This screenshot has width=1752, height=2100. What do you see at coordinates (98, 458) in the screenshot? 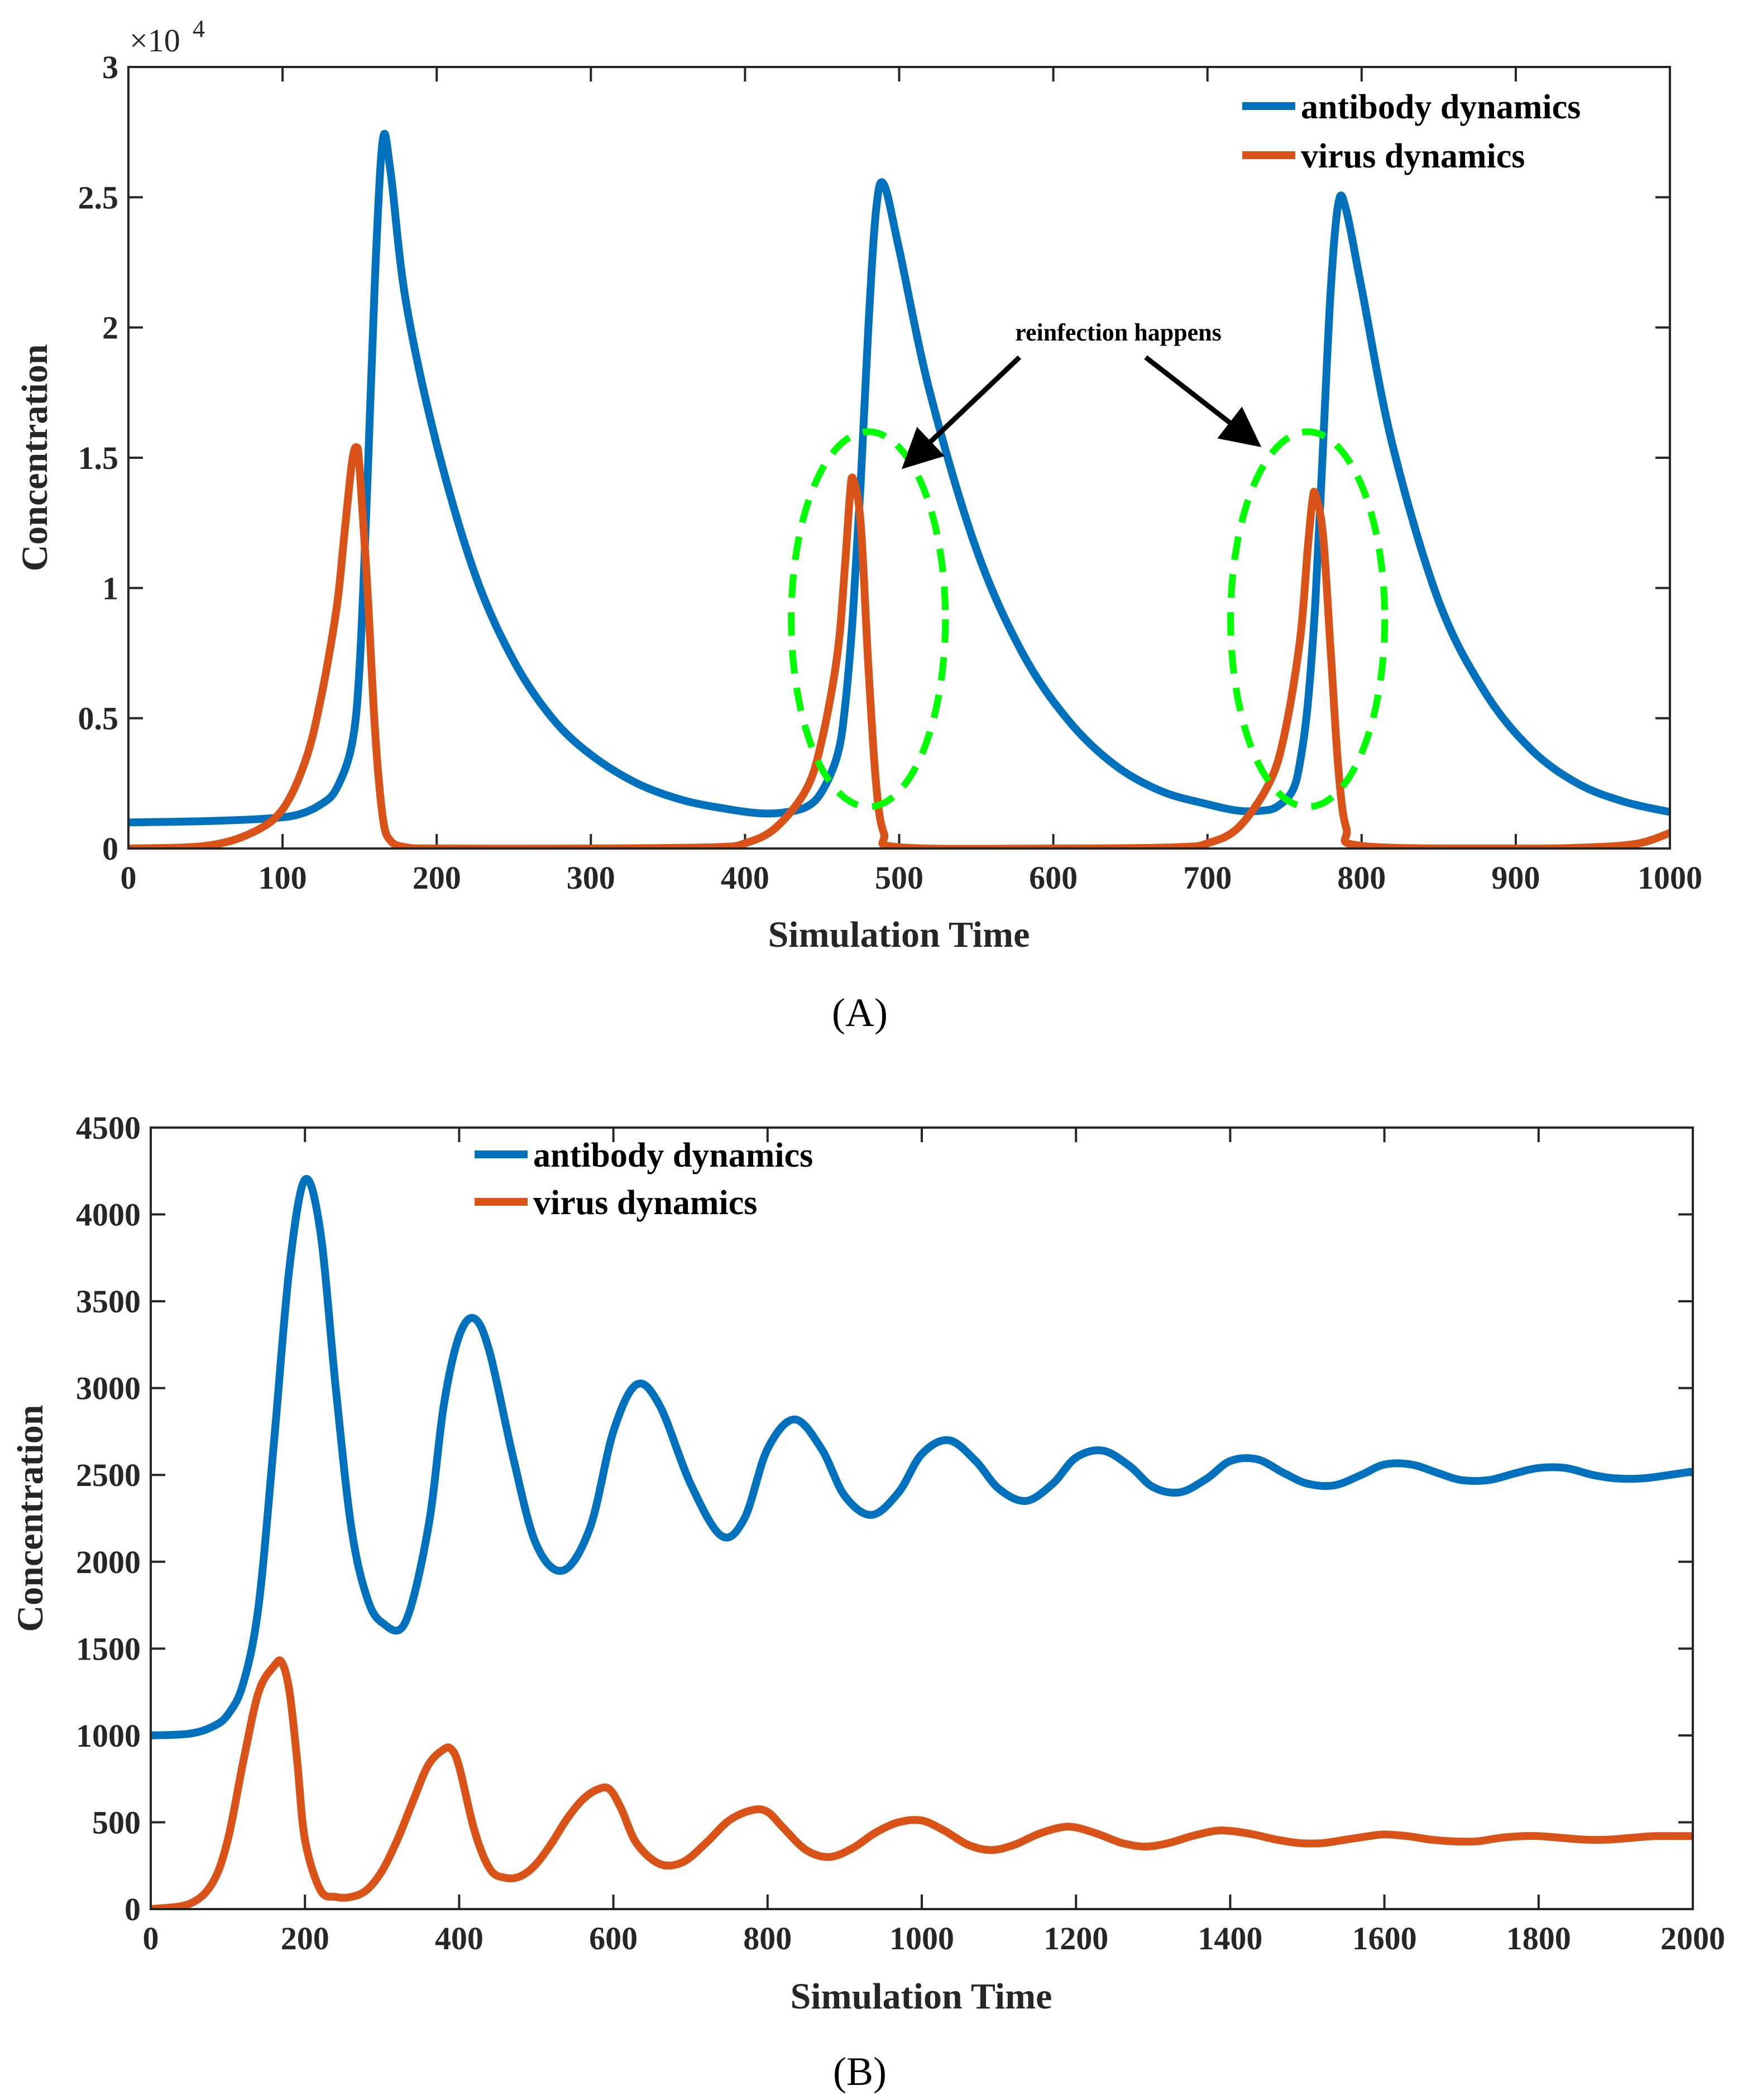
I see `panel-a-ytick-label: 1.5` at bounding box center [98, 458].